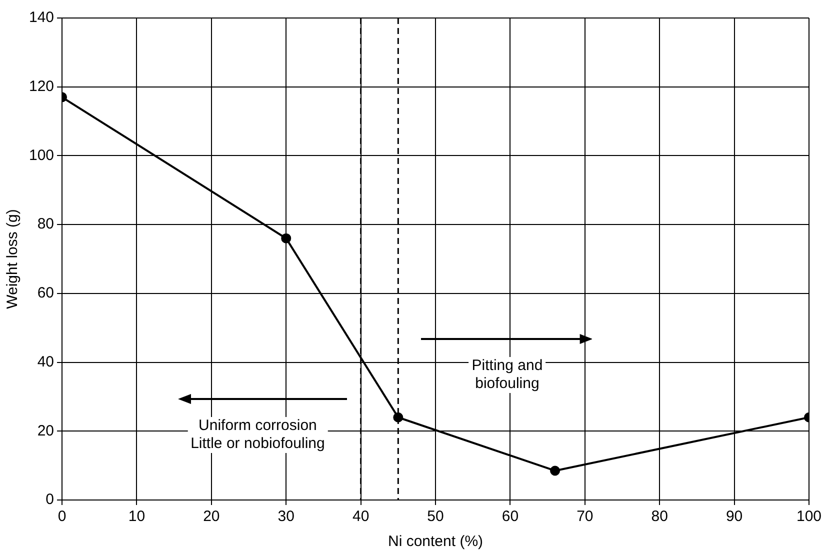  What do you see at coordinates (50, 499) in the screenshot?
I see `y-tick-label: 0` at bounding box center [50, 499].